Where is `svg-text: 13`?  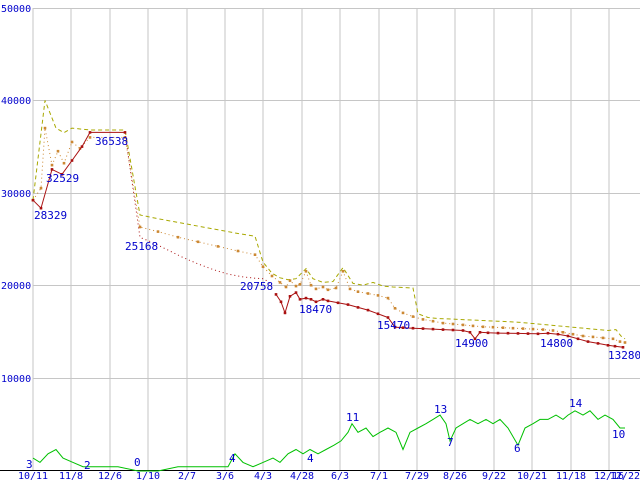
svg-text: 13 is located at coordinates (440, 409).